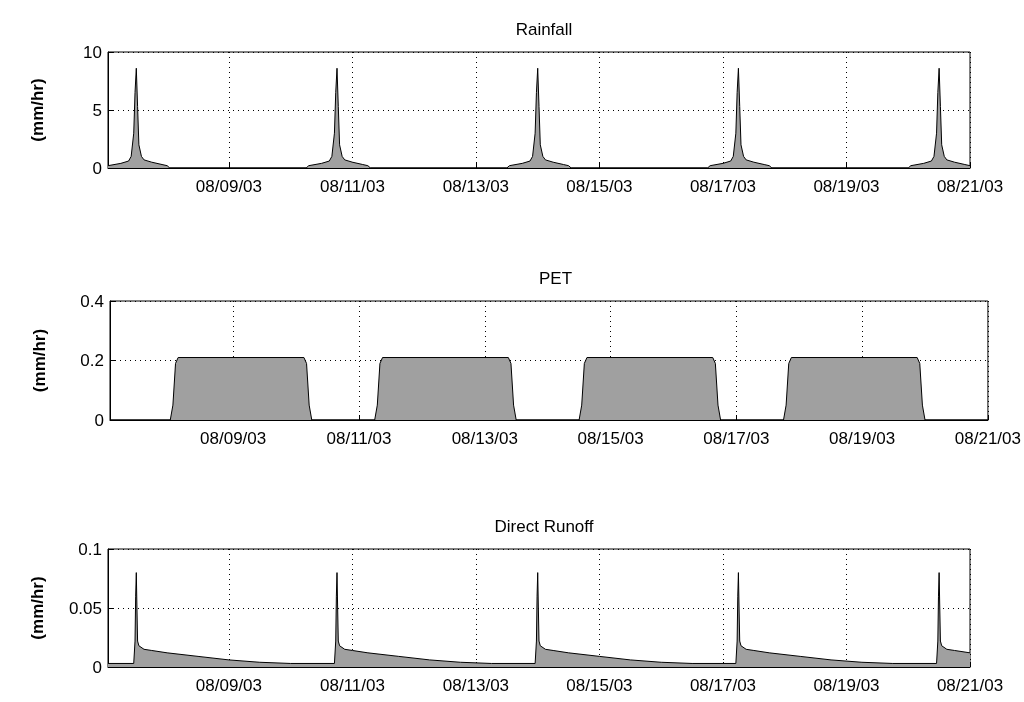 This screenshot has width=1024, height=702. I want to click on y-tick-label: 0.4, so click(92, 301).